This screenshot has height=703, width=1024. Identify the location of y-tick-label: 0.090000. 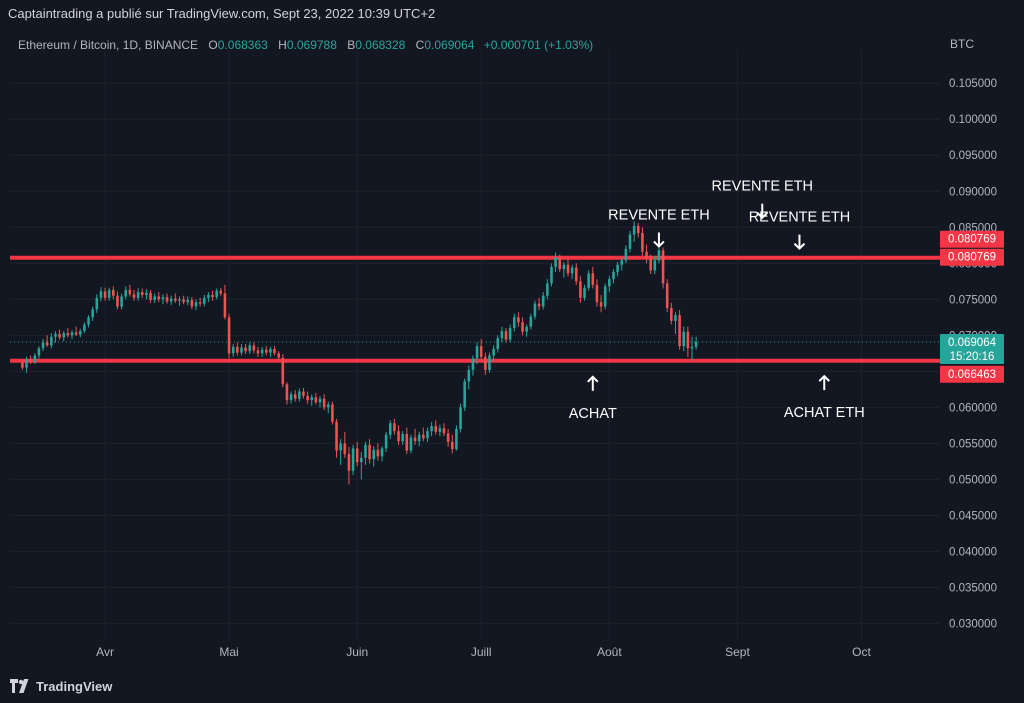
(973, 192).